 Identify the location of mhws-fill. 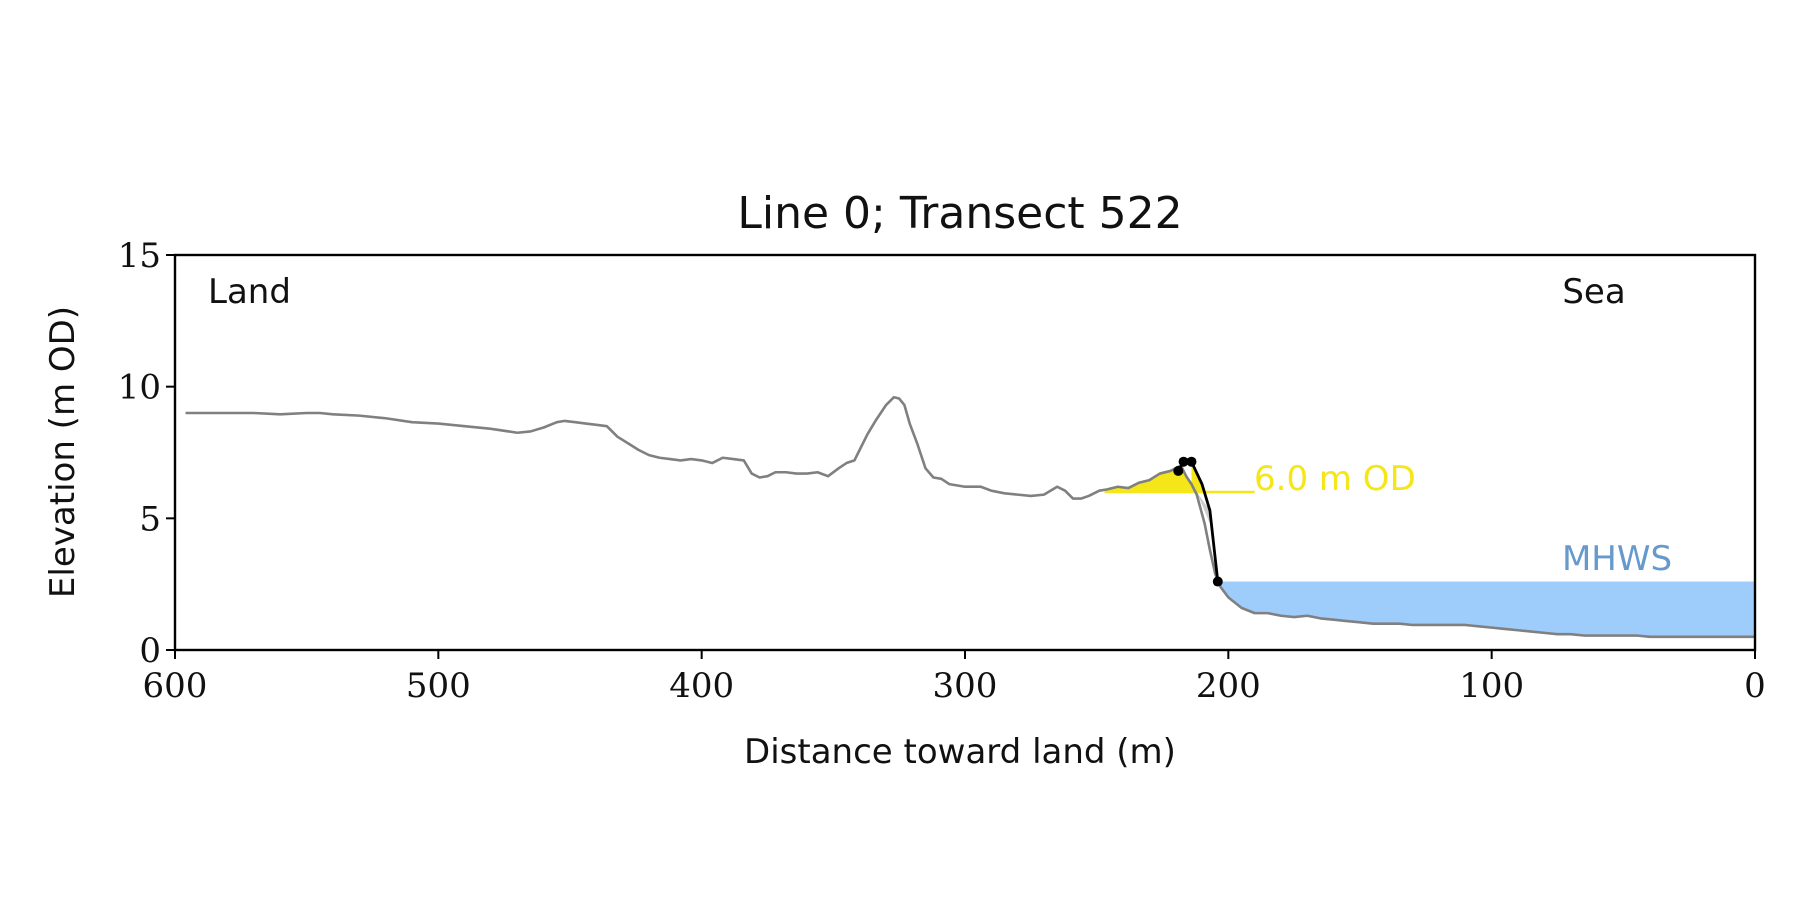
(1486, 608).